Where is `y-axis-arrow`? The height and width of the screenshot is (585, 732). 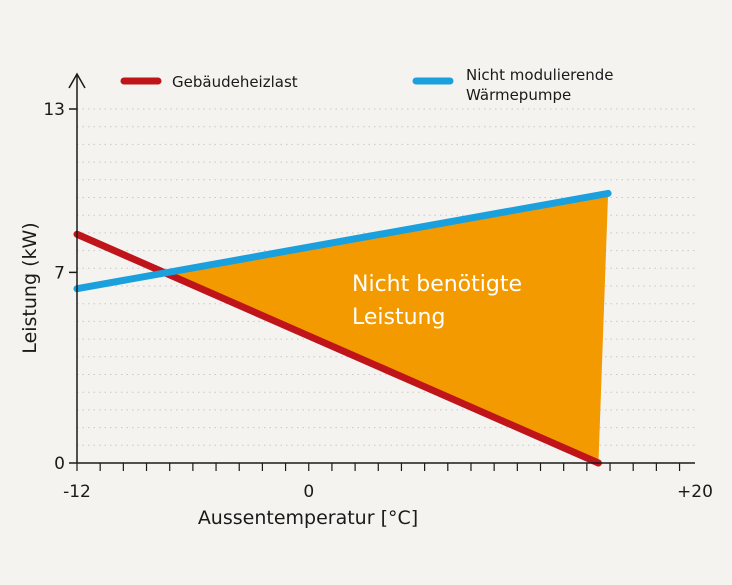 y-axis-arrow is located at coordinates (77, 80).